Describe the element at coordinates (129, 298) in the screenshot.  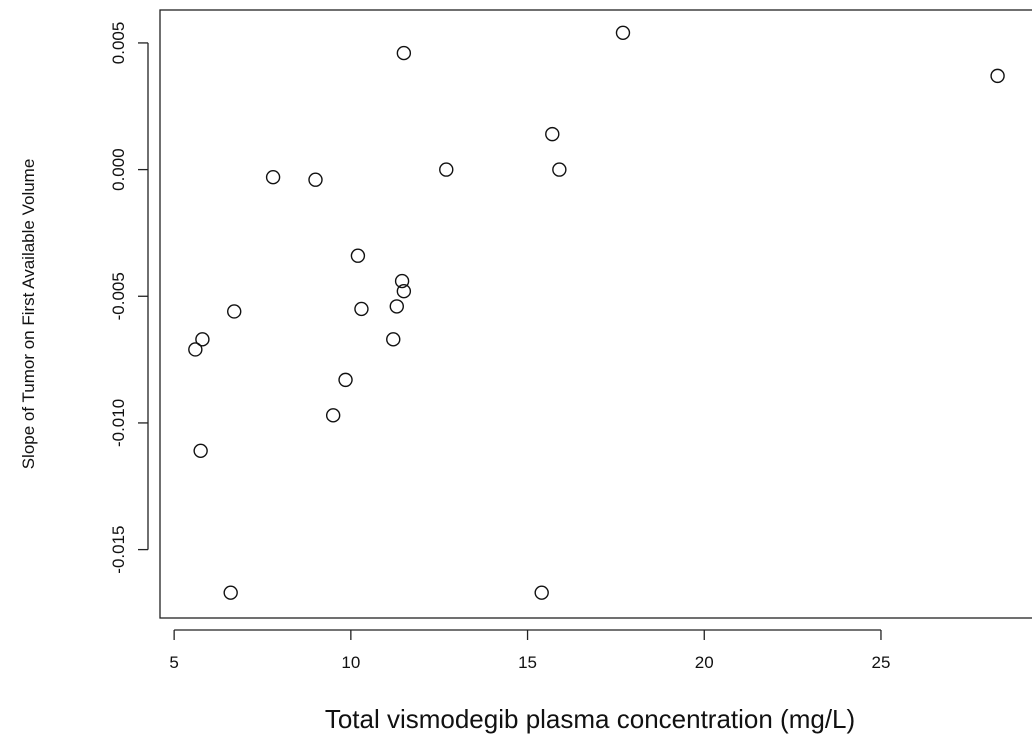
I see `y-axis: -0.015 -0.010 -0.005 0.000 0.005` at that location.